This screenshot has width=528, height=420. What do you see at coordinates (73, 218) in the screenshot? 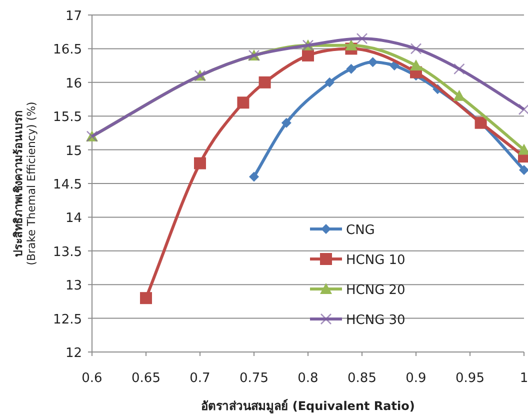
I see `y-tick-label: 14` at bounding box center [73, 218].